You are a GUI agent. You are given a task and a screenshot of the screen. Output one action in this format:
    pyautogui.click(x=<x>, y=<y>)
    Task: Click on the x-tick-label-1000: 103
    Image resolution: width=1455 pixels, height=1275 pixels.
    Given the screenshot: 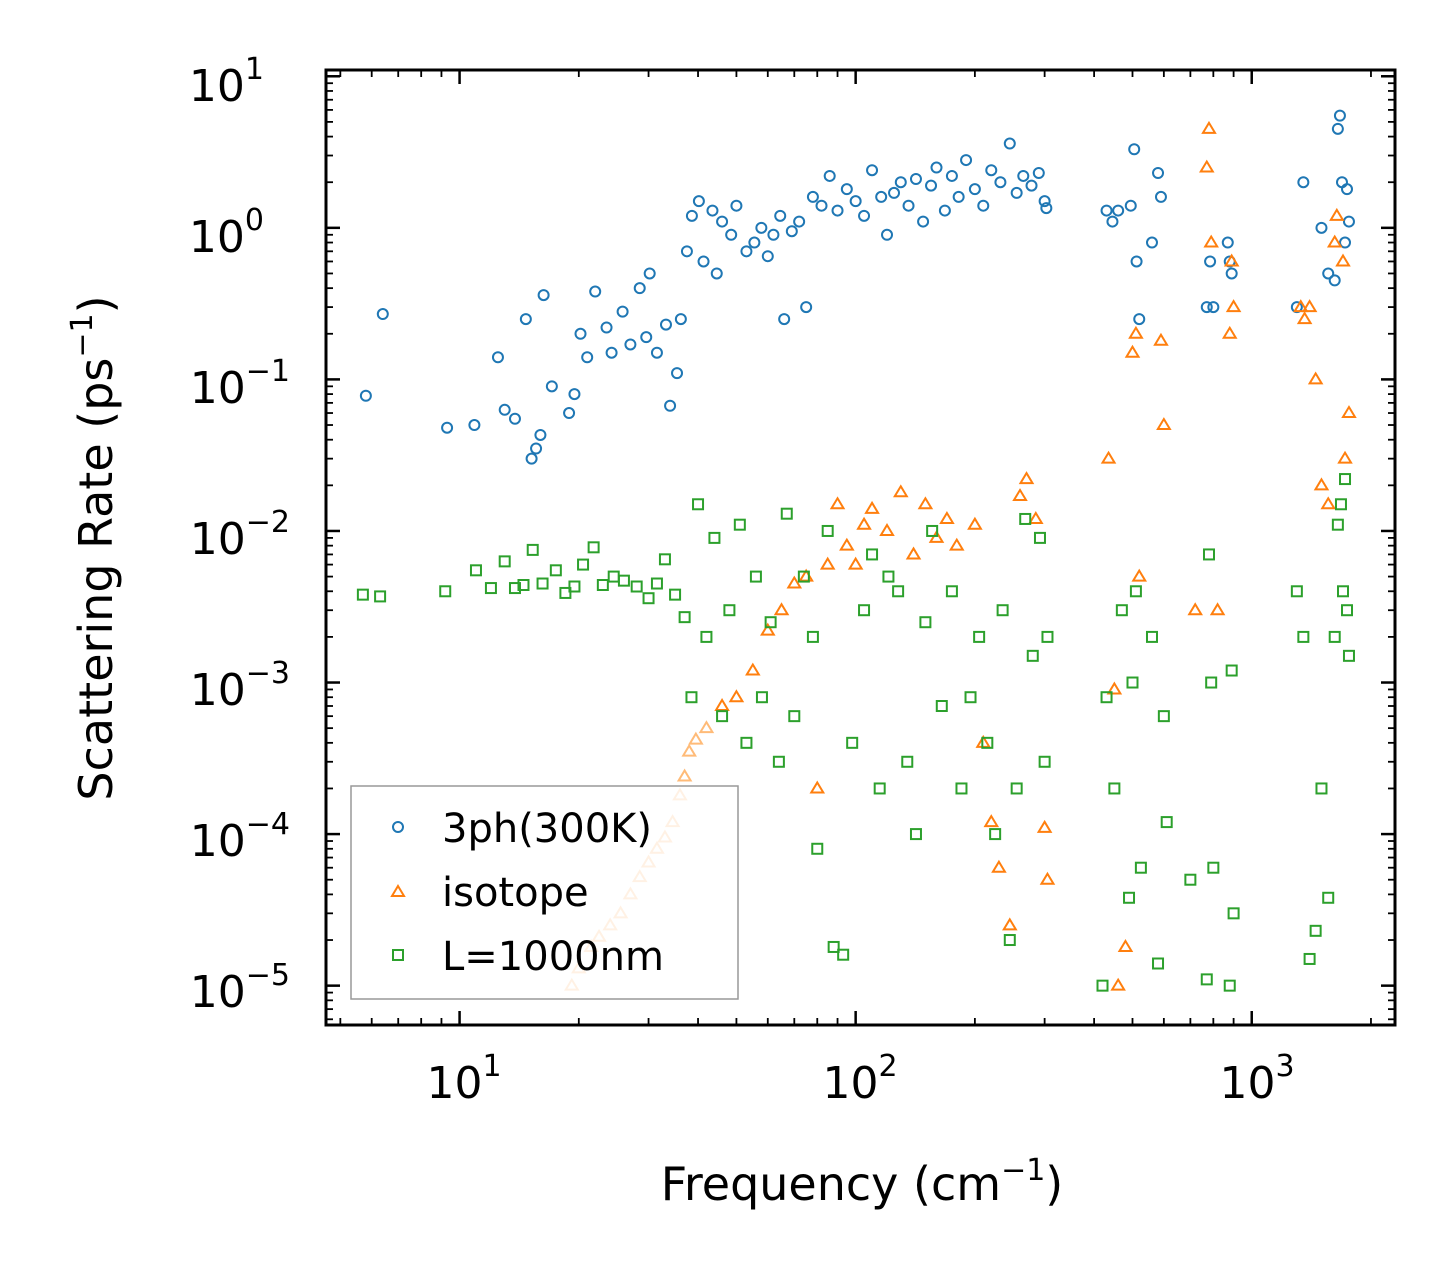 What is the action you would take?
    pyautogui.click(x=1256, y=1079)
    